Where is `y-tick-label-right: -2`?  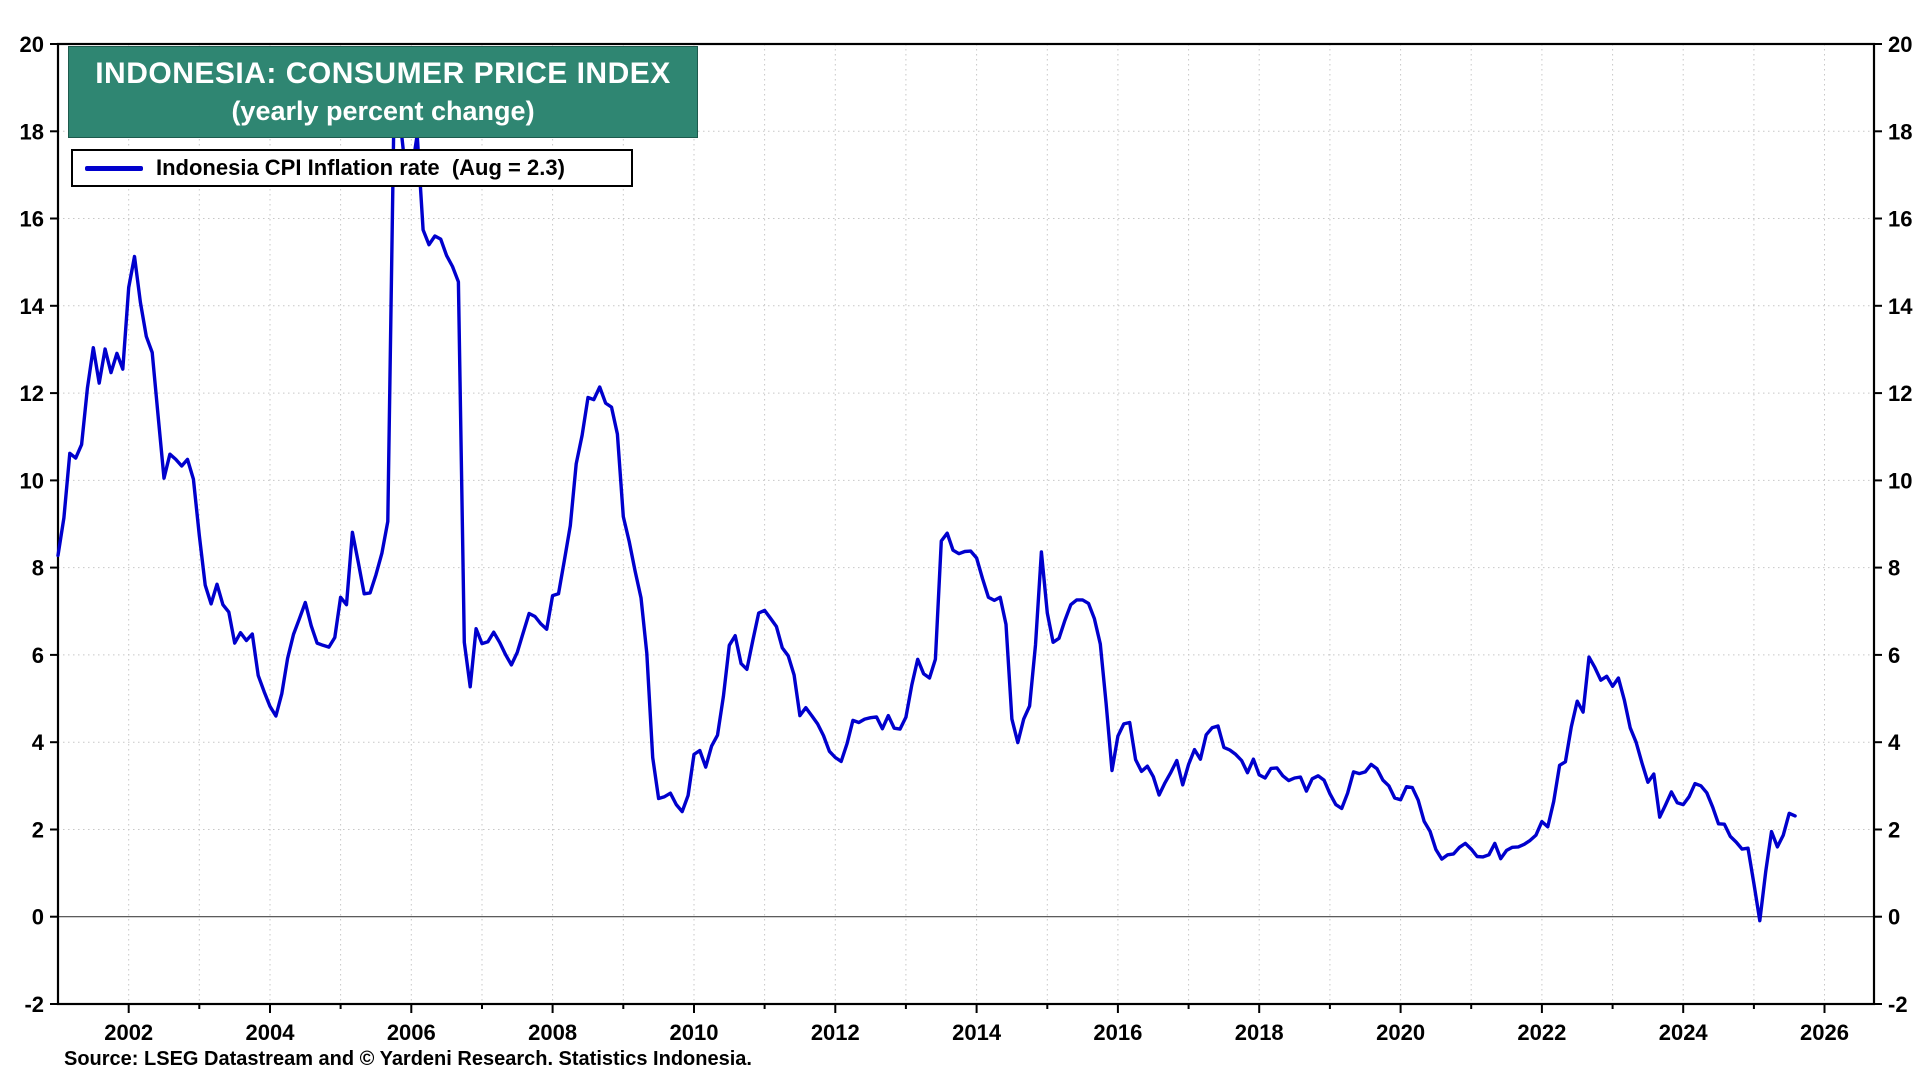 y-tick-label-right: -2 is located at coordinates (1898, 1004).